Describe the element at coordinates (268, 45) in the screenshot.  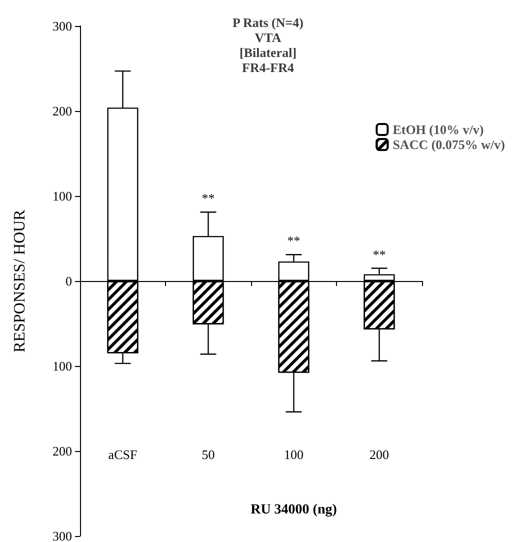
I see `text: P Rats (N=4) VTA [Bilateral] FR4-FR4` at that location.